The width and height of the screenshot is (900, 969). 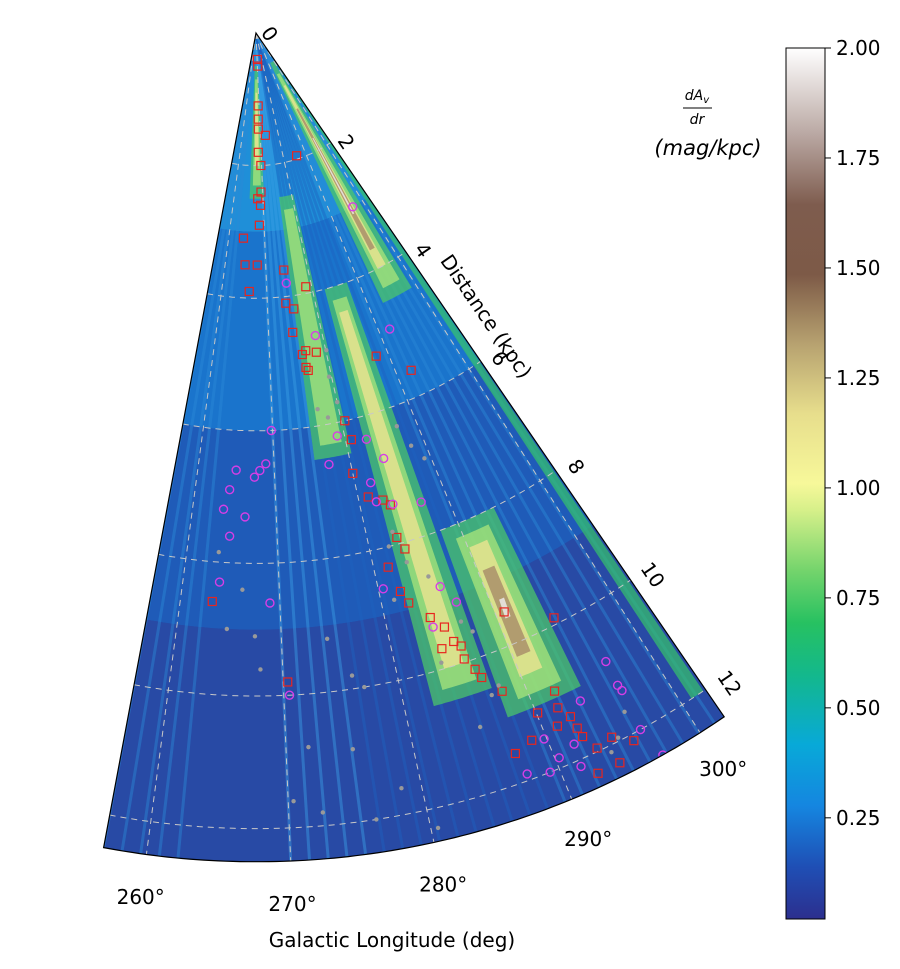 What do you see at coordinates (858, 158) in the screenshot?
I see `colorbar-tick-label: 1.75` at bounding box center [858, 158].